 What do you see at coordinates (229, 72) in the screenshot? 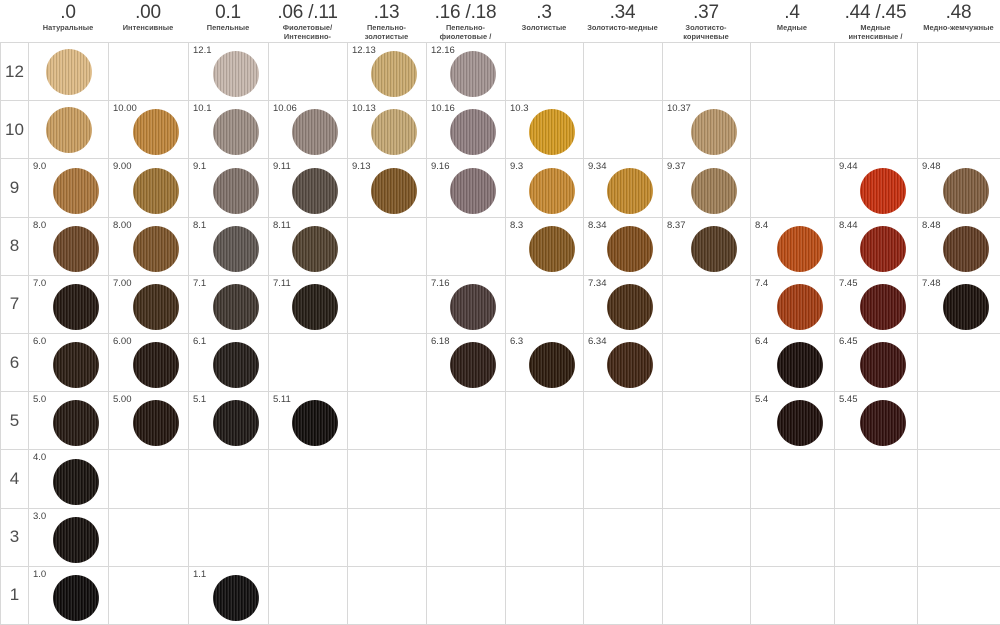
I see `shade-cell: 12.1` at bounding box center [229, 72].